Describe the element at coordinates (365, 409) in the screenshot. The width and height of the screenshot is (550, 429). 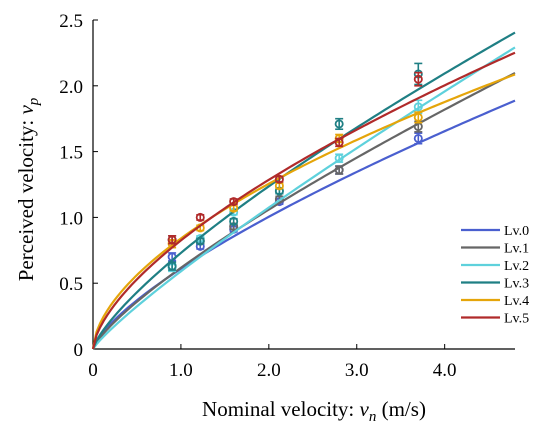
I see `x-axis-label-var: v` at that location.